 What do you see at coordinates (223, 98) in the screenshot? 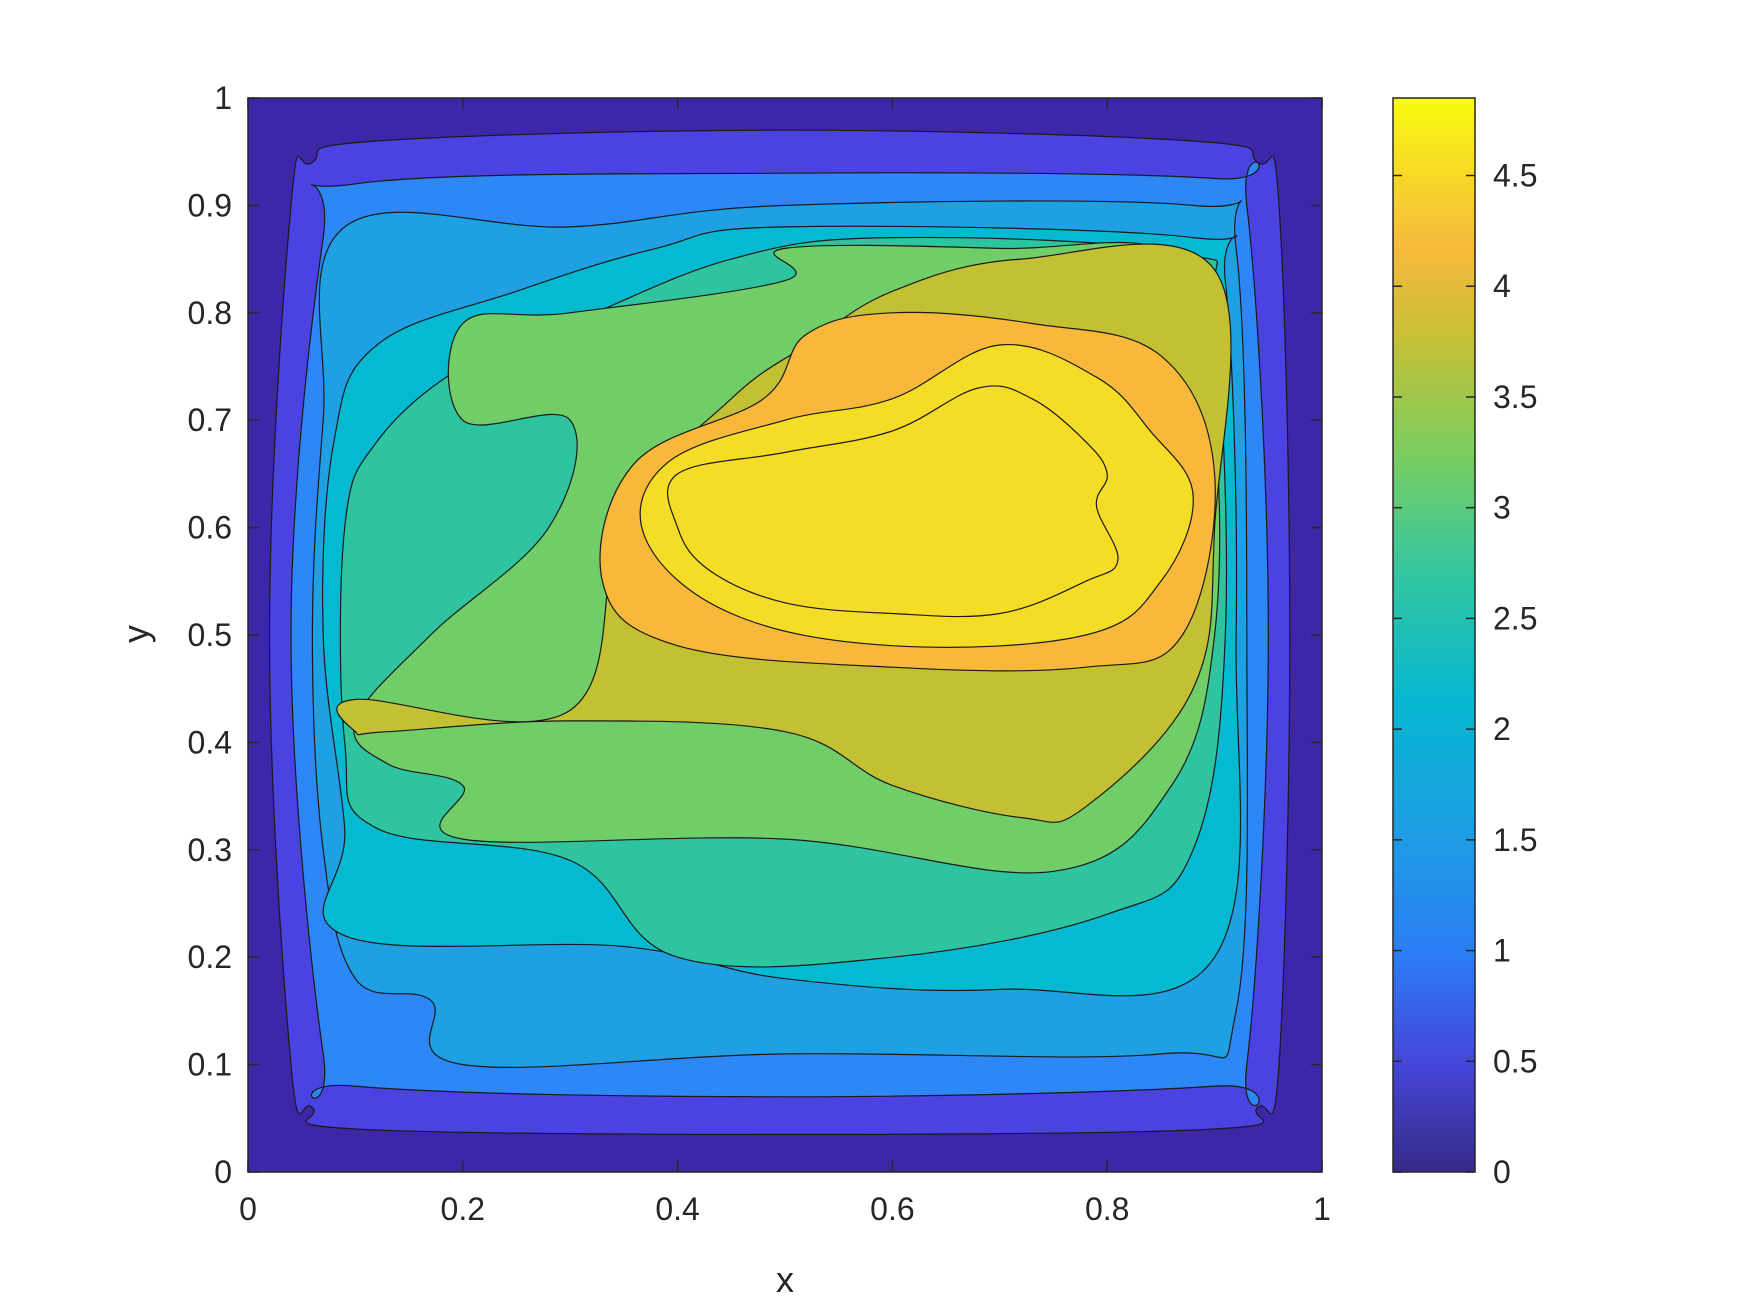
I see `y-tick-label: 1` at bounding box center [223, 98].